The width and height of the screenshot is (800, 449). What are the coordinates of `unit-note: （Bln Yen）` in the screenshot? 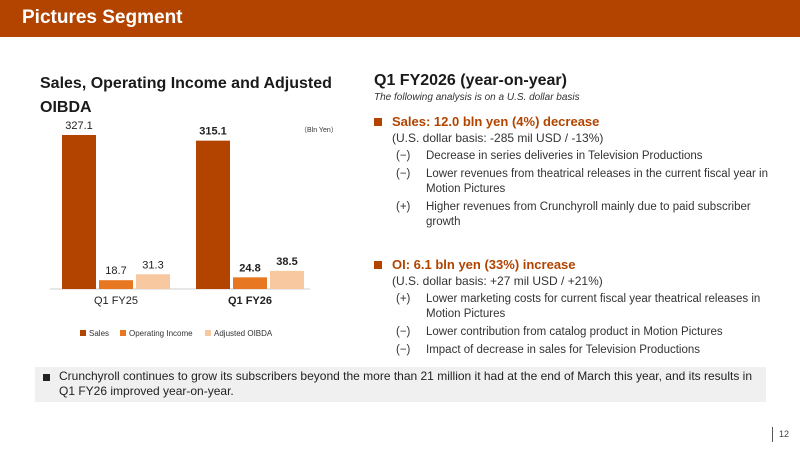 It's located at (319, 130).